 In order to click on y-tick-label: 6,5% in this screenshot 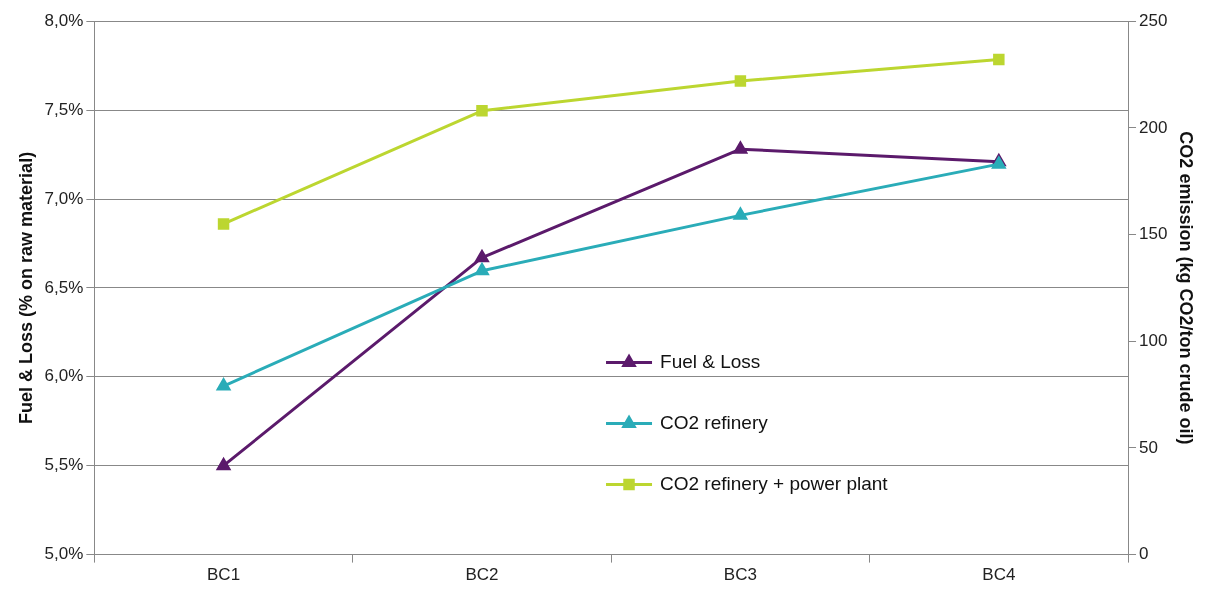, I will do `click(64, 287)`.